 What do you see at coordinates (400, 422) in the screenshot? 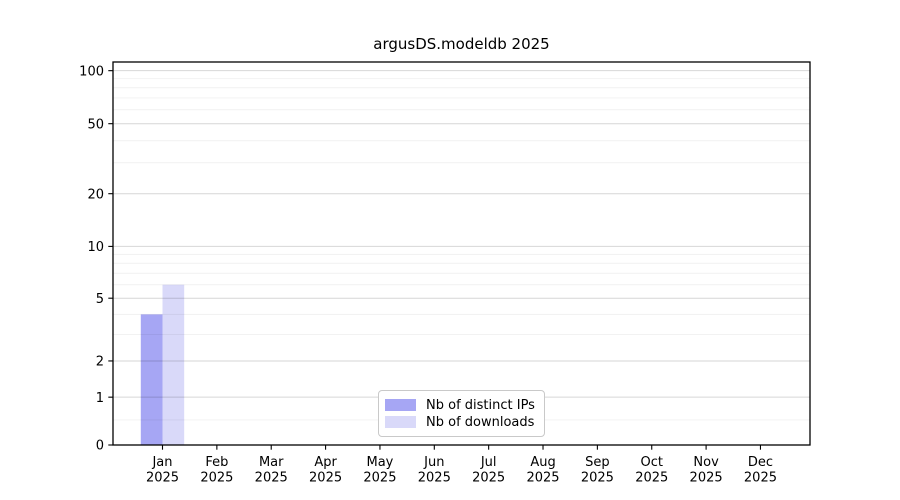
I see `legend-swatch-downloads-icon` at bounding box center [400, 422].